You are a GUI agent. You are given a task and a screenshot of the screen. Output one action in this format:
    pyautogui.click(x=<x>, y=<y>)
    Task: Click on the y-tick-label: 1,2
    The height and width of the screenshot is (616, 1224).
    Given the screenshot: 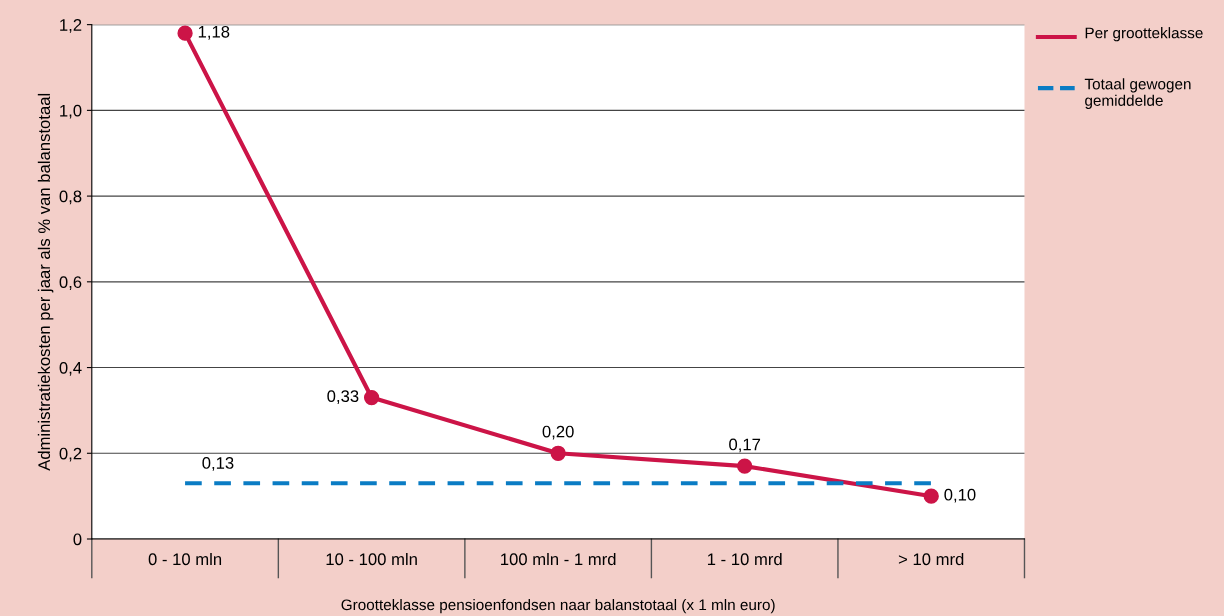 What is the action you would take?
    pyautogui.click(x=71, y=26)
    